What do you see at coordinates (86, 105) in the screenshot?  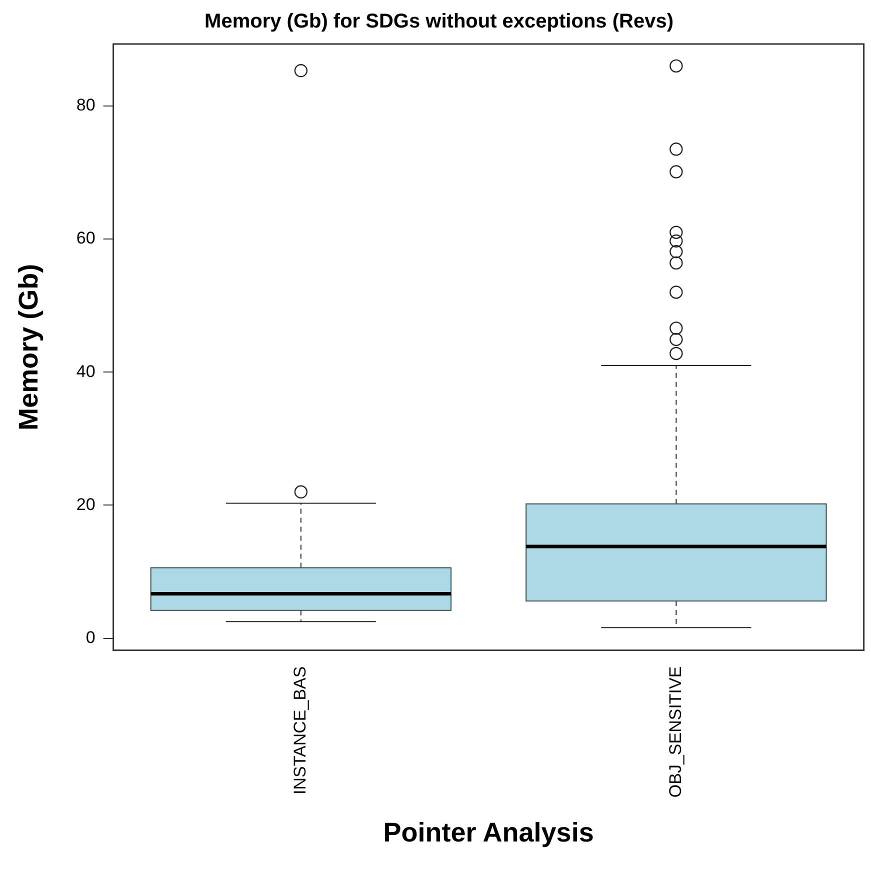 I see `y-tick-label: 80` at bounding box center [86, 105].